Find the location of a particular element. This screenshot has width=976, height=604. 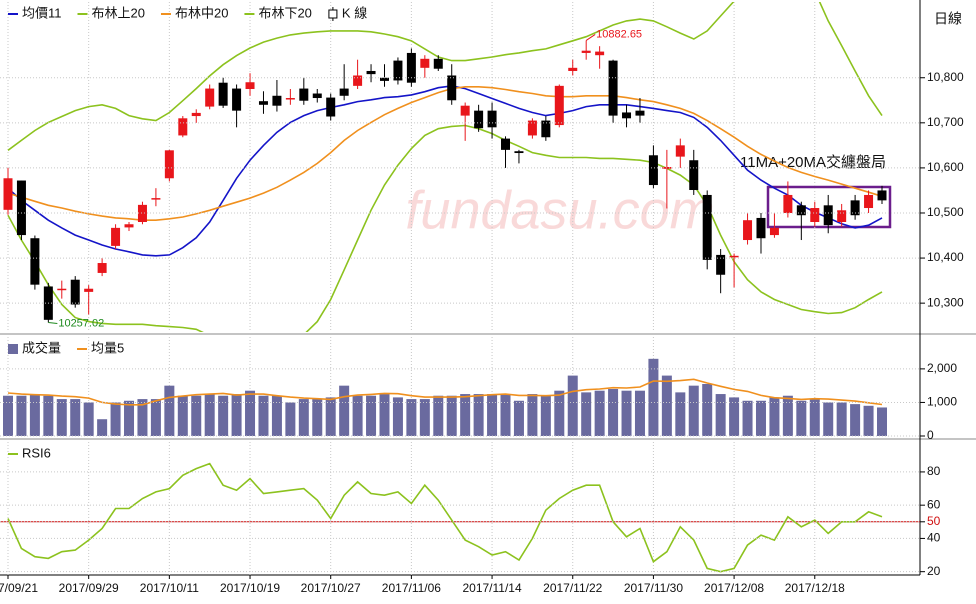

y-tick-label: 80 is located at coordinates (934, 471).